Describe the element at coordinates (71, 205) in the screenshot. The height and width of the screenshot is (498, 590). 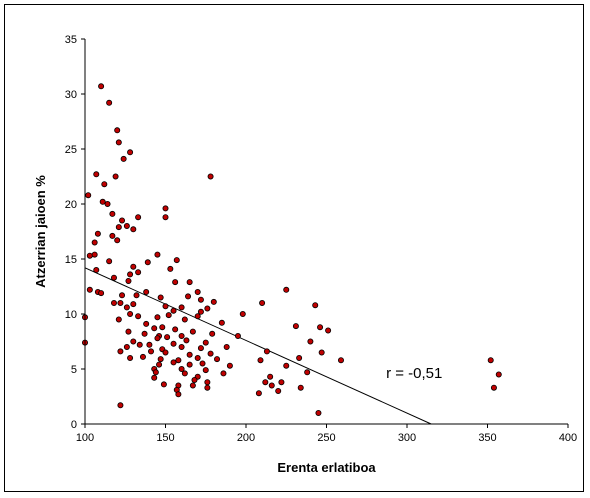
I see `y-tick-label: 20` at that location.